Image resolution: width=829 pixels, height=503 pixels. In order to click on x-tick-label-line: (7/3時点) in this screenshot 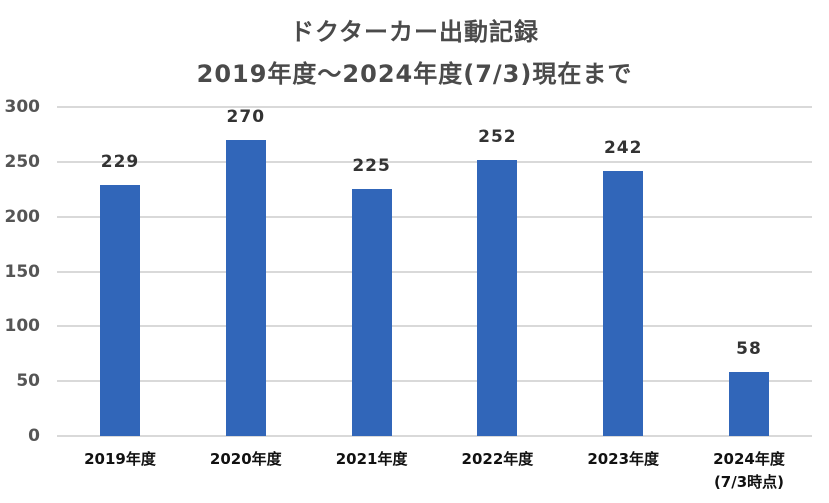, I will do `click(749, 482)`.